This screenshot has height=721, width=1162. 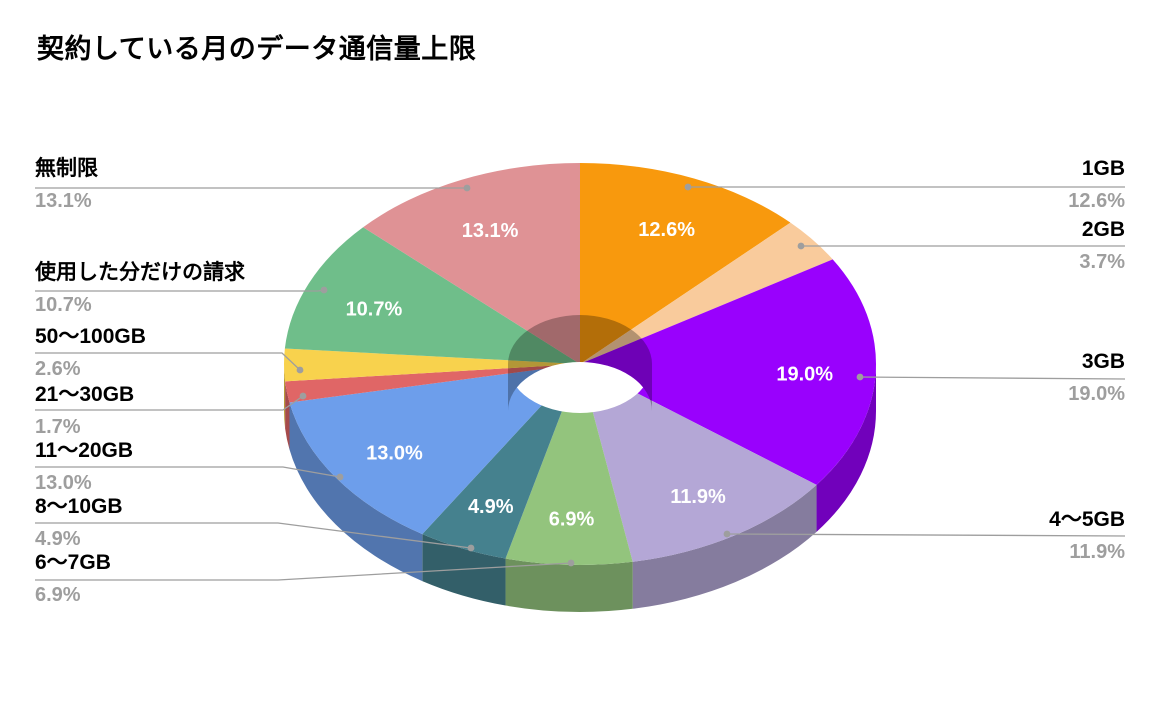 I want to click on pie-slice-50〜100GB, so click(x=431, y=365).